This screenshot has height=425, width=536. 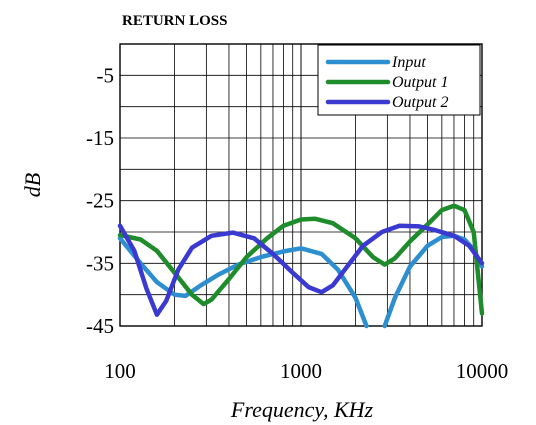 I want to click on y-tick-label: -5, so click(x=106, y=75).